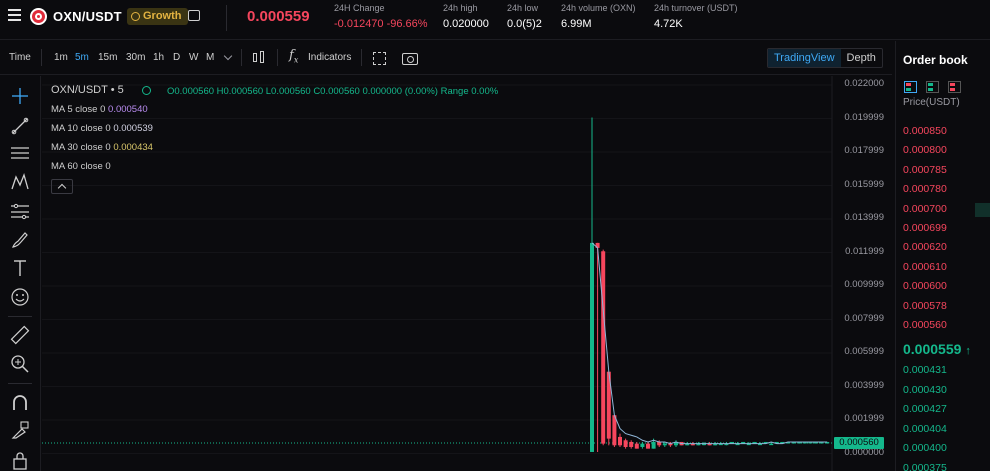 This screenshot has height=471, width=990. What do you see at coordinates (157, 16) in the screenshot?
I see `growth-badge: Growth` at bounding box center [157, 16].